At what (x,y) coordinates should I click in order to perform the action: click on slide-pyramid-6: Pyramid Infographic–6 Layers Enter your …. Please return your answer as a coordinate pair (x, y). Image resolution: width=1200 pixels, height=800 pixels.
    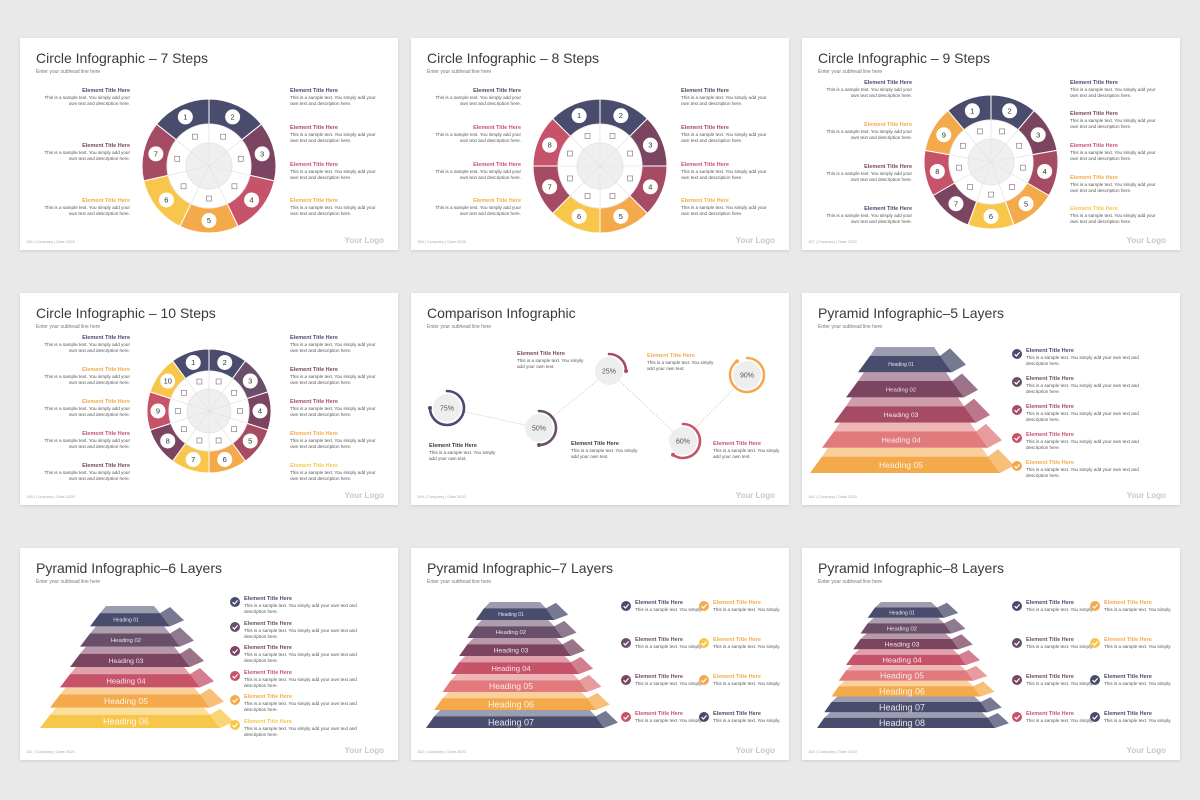
    Looking at the image, I should click on (209, 654).